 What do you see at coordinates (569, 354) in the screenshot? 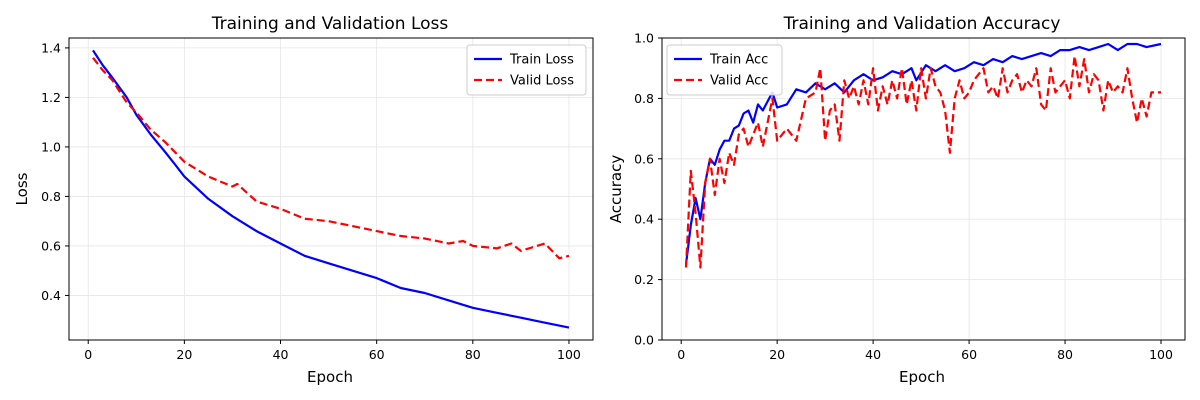
I see `loss-x-tick-label: 100` at bounding box center [569, 354].